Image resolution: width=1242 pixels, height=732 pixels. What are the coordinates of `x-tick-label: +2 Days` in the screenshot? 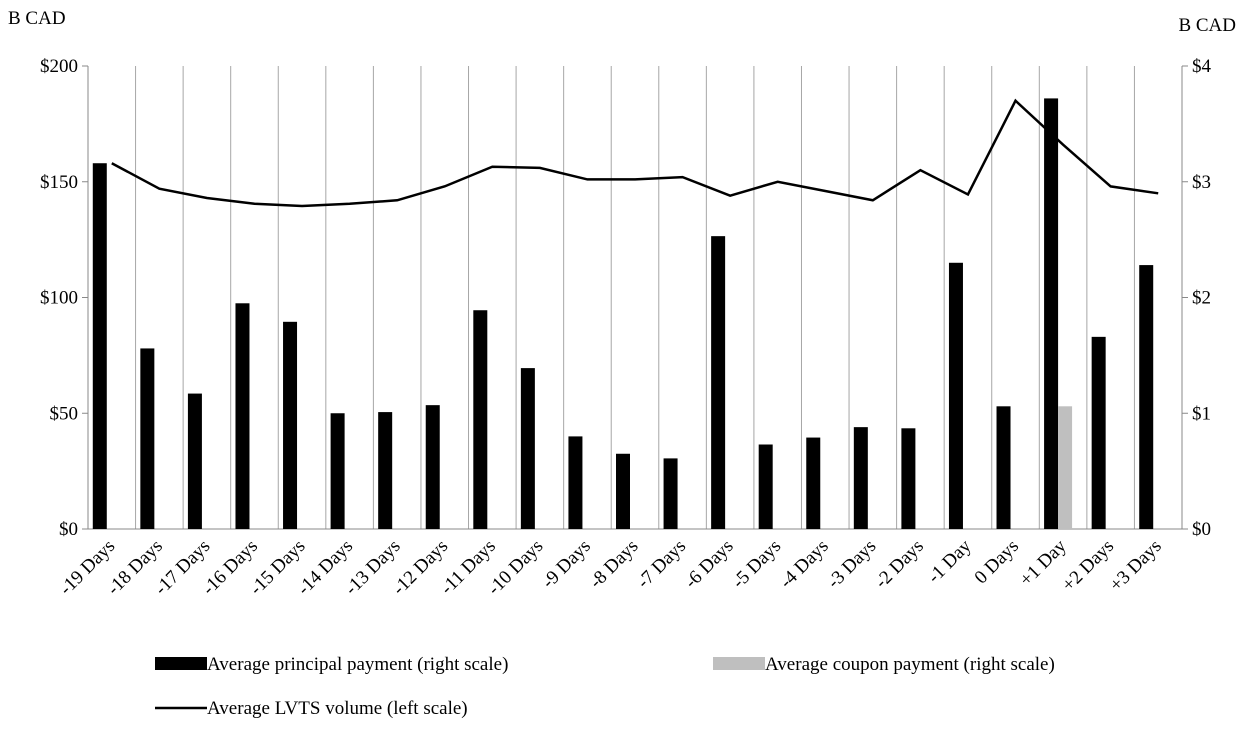 It's located at (1088, 566).